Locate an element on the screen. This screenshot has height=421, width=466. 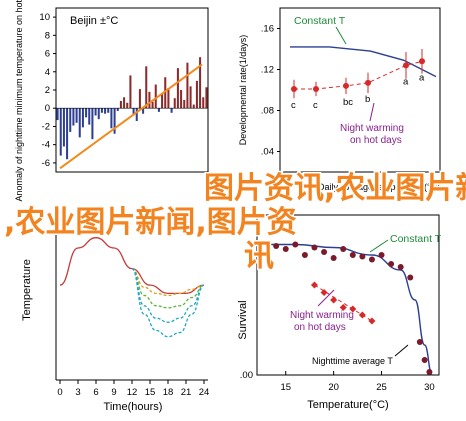
y-tick-label: 10 is located at coordinates (44, 17).